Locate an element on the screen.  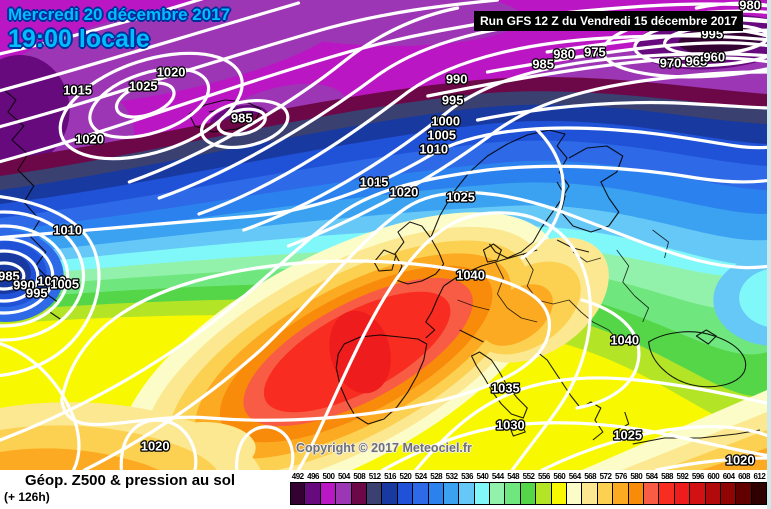
colorbar-value: 524 is located at coordinates (420, 476).